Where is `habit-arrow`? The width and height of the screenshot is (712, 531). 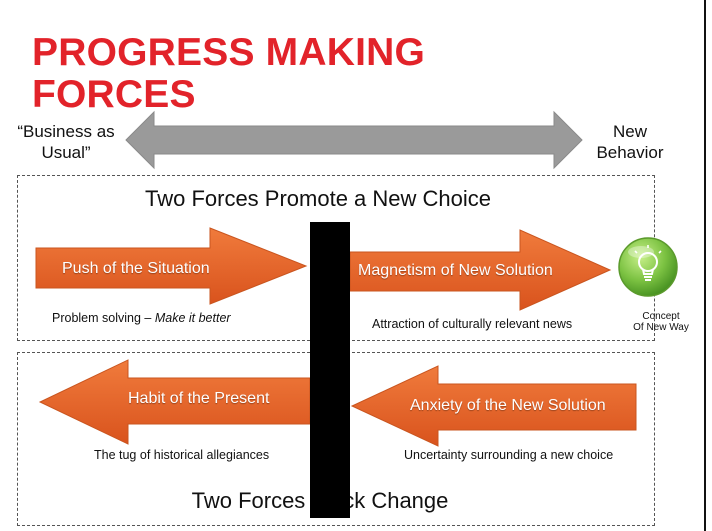
habit-arrow is located at coordinates (174, 402).